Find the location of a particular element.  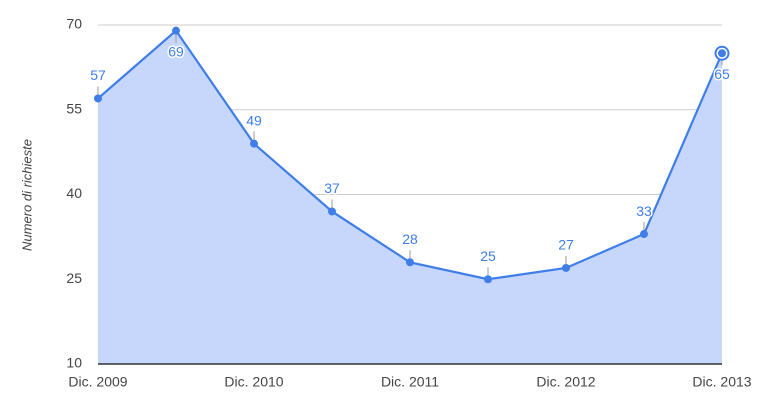

x-tick-label: Dic. 2012 is located at coordinates (565, 382).